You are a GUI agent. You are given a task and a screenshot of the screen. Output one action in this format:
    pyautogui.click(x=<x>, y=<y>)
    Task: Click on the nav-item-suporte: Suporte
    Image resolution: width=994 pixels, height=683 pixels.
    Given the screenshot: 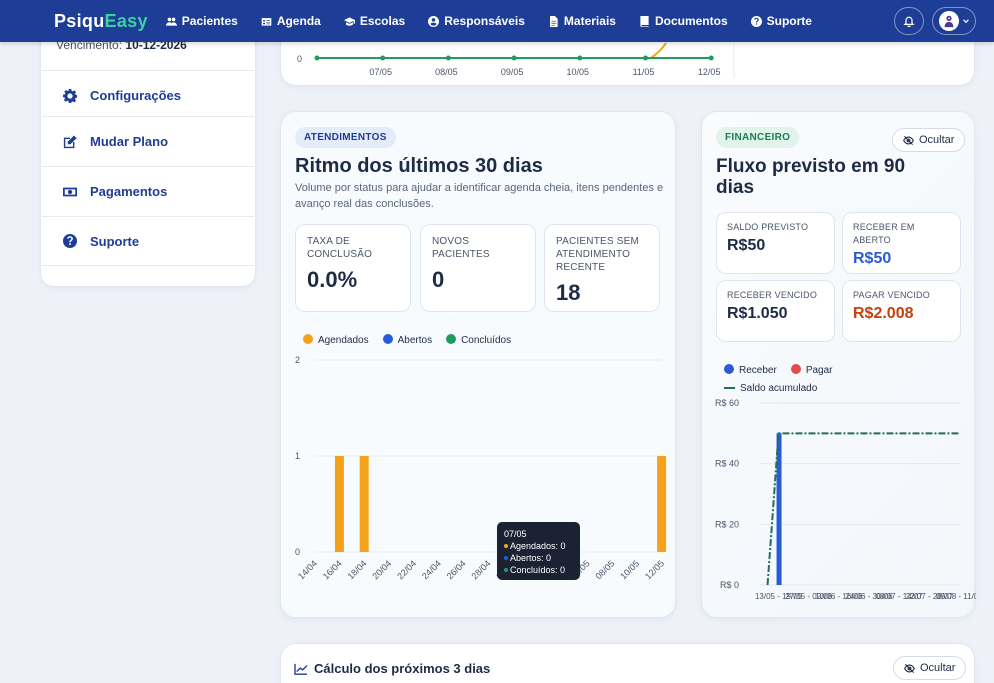 What is the action you would take?
    pyautogui.click(x=781, y=21)
    